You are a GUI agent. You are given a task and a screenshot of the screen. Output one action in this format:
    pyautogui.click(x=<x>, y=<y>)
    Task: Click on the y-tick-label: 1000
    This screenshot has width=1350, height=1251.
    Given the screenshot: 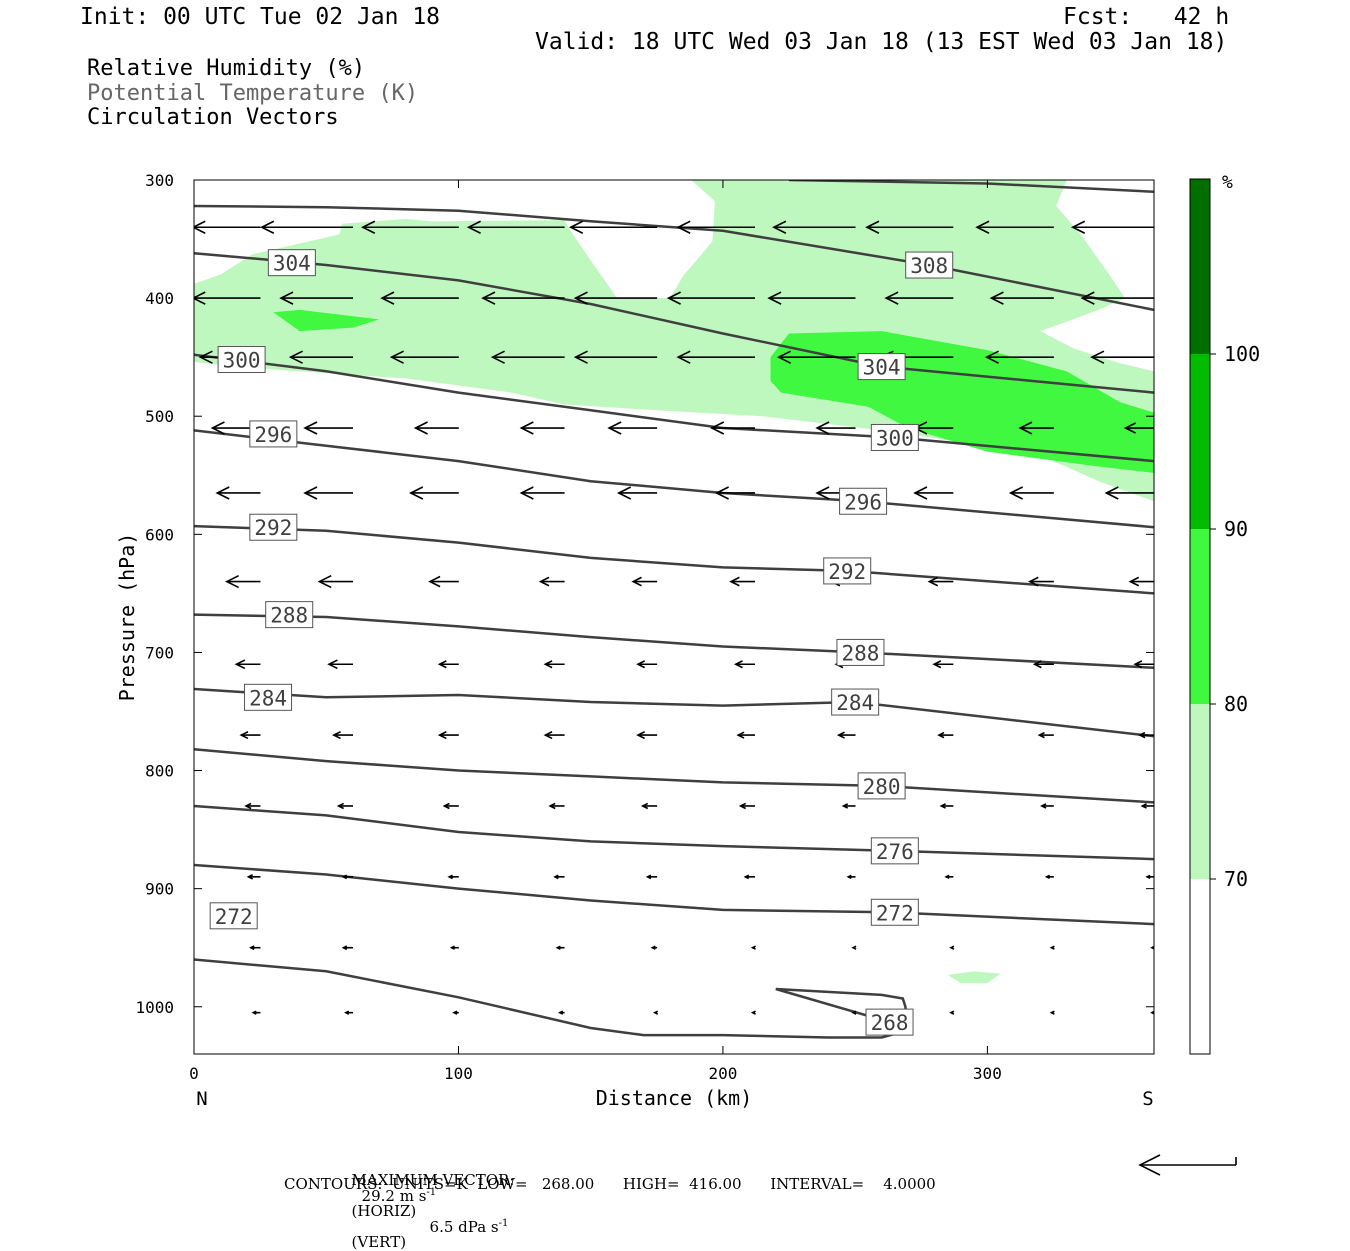 What is the action you would take?
    pyautogui.click(x=154, y=1007)
    